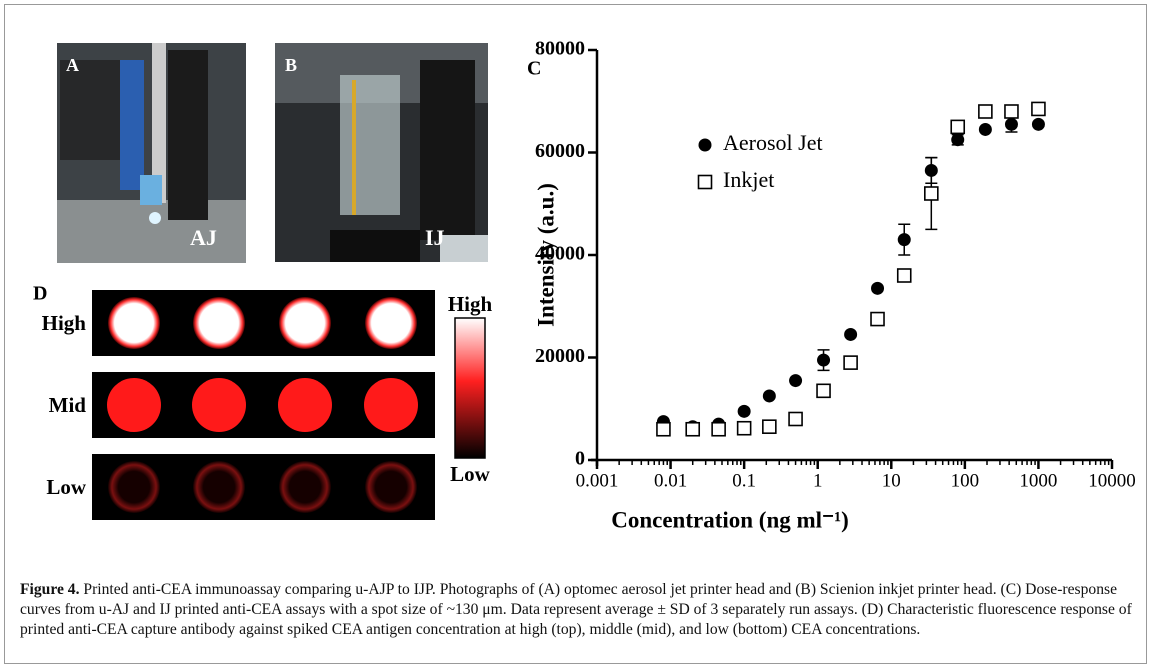 The height and width of the screenshot is (670, 1153). Describe the element at coordinates (748, 179) in the screenshot. I see `legend-label: Inkjet` at that location.